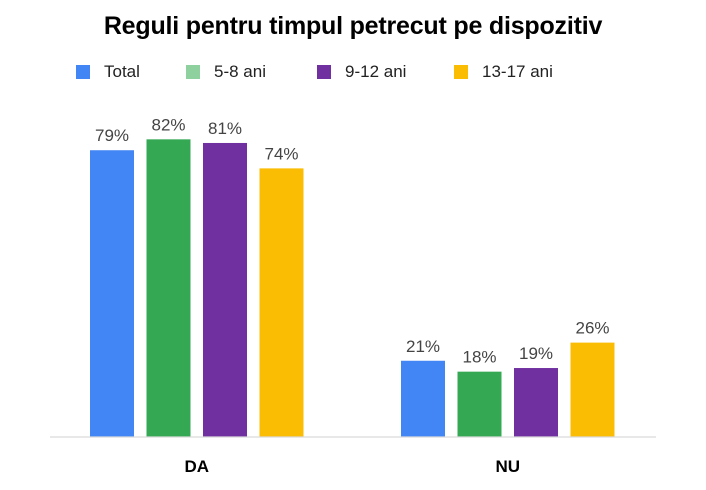 Image resolution: width=706 pixels, height=490 pixels. What do you see at coordinates (592, 328) in the screenshot?
I see `data-label-nu-13-17-ani: 26%` at bounding box center [592, 328].